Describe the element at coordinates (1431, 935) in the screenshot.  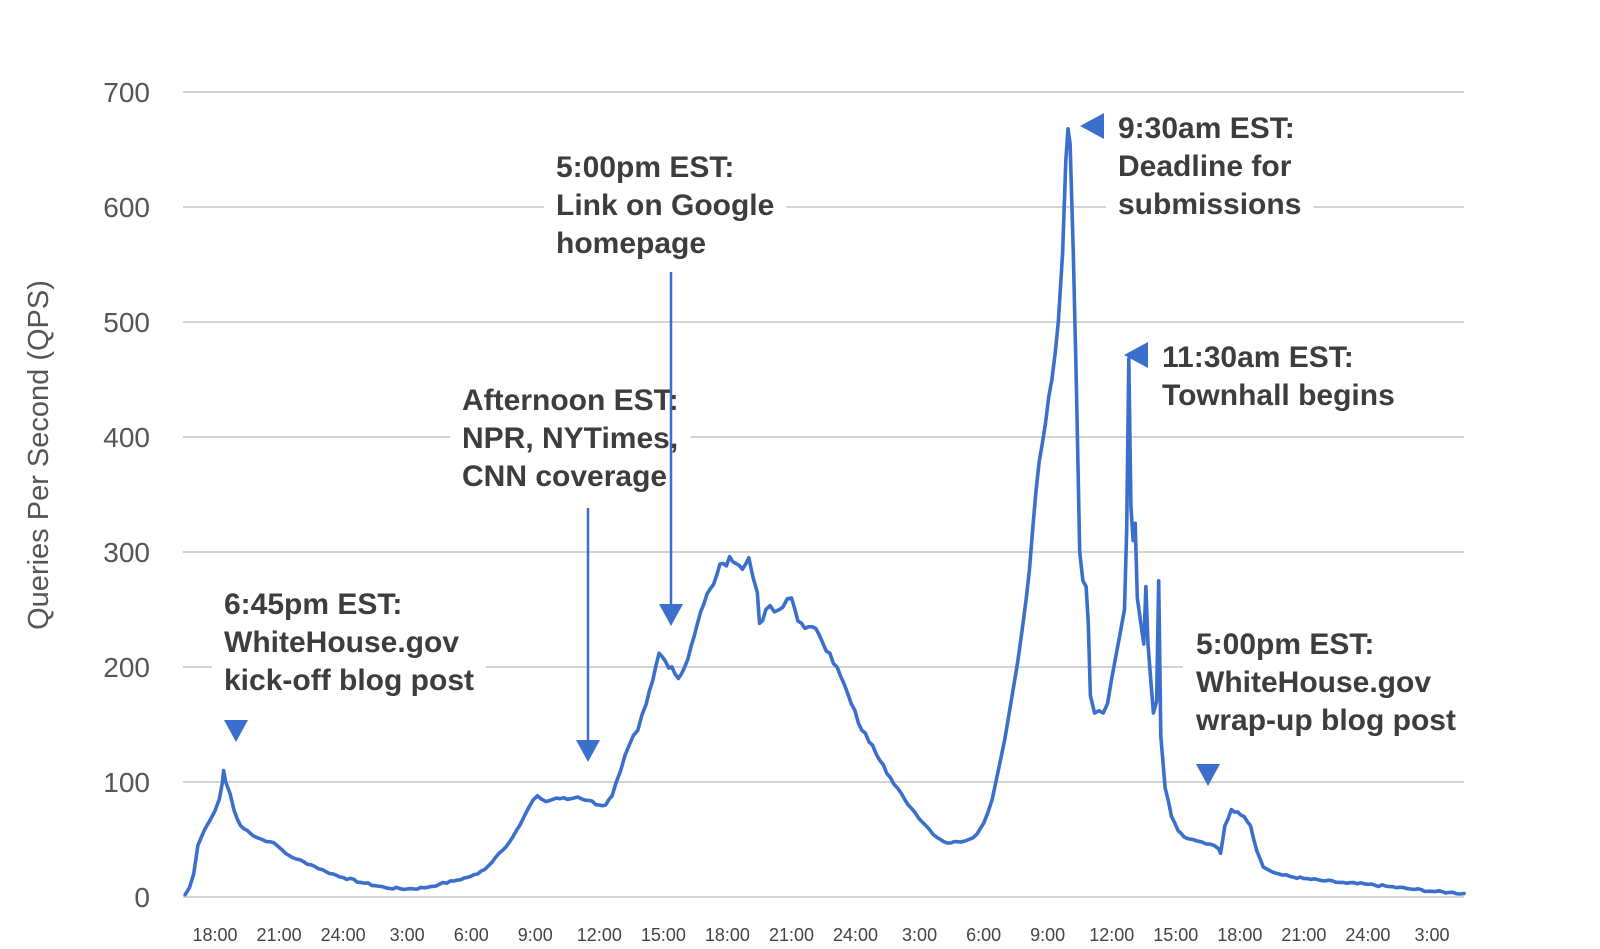
I see `x-tick-label-19: 3:00` at that location.